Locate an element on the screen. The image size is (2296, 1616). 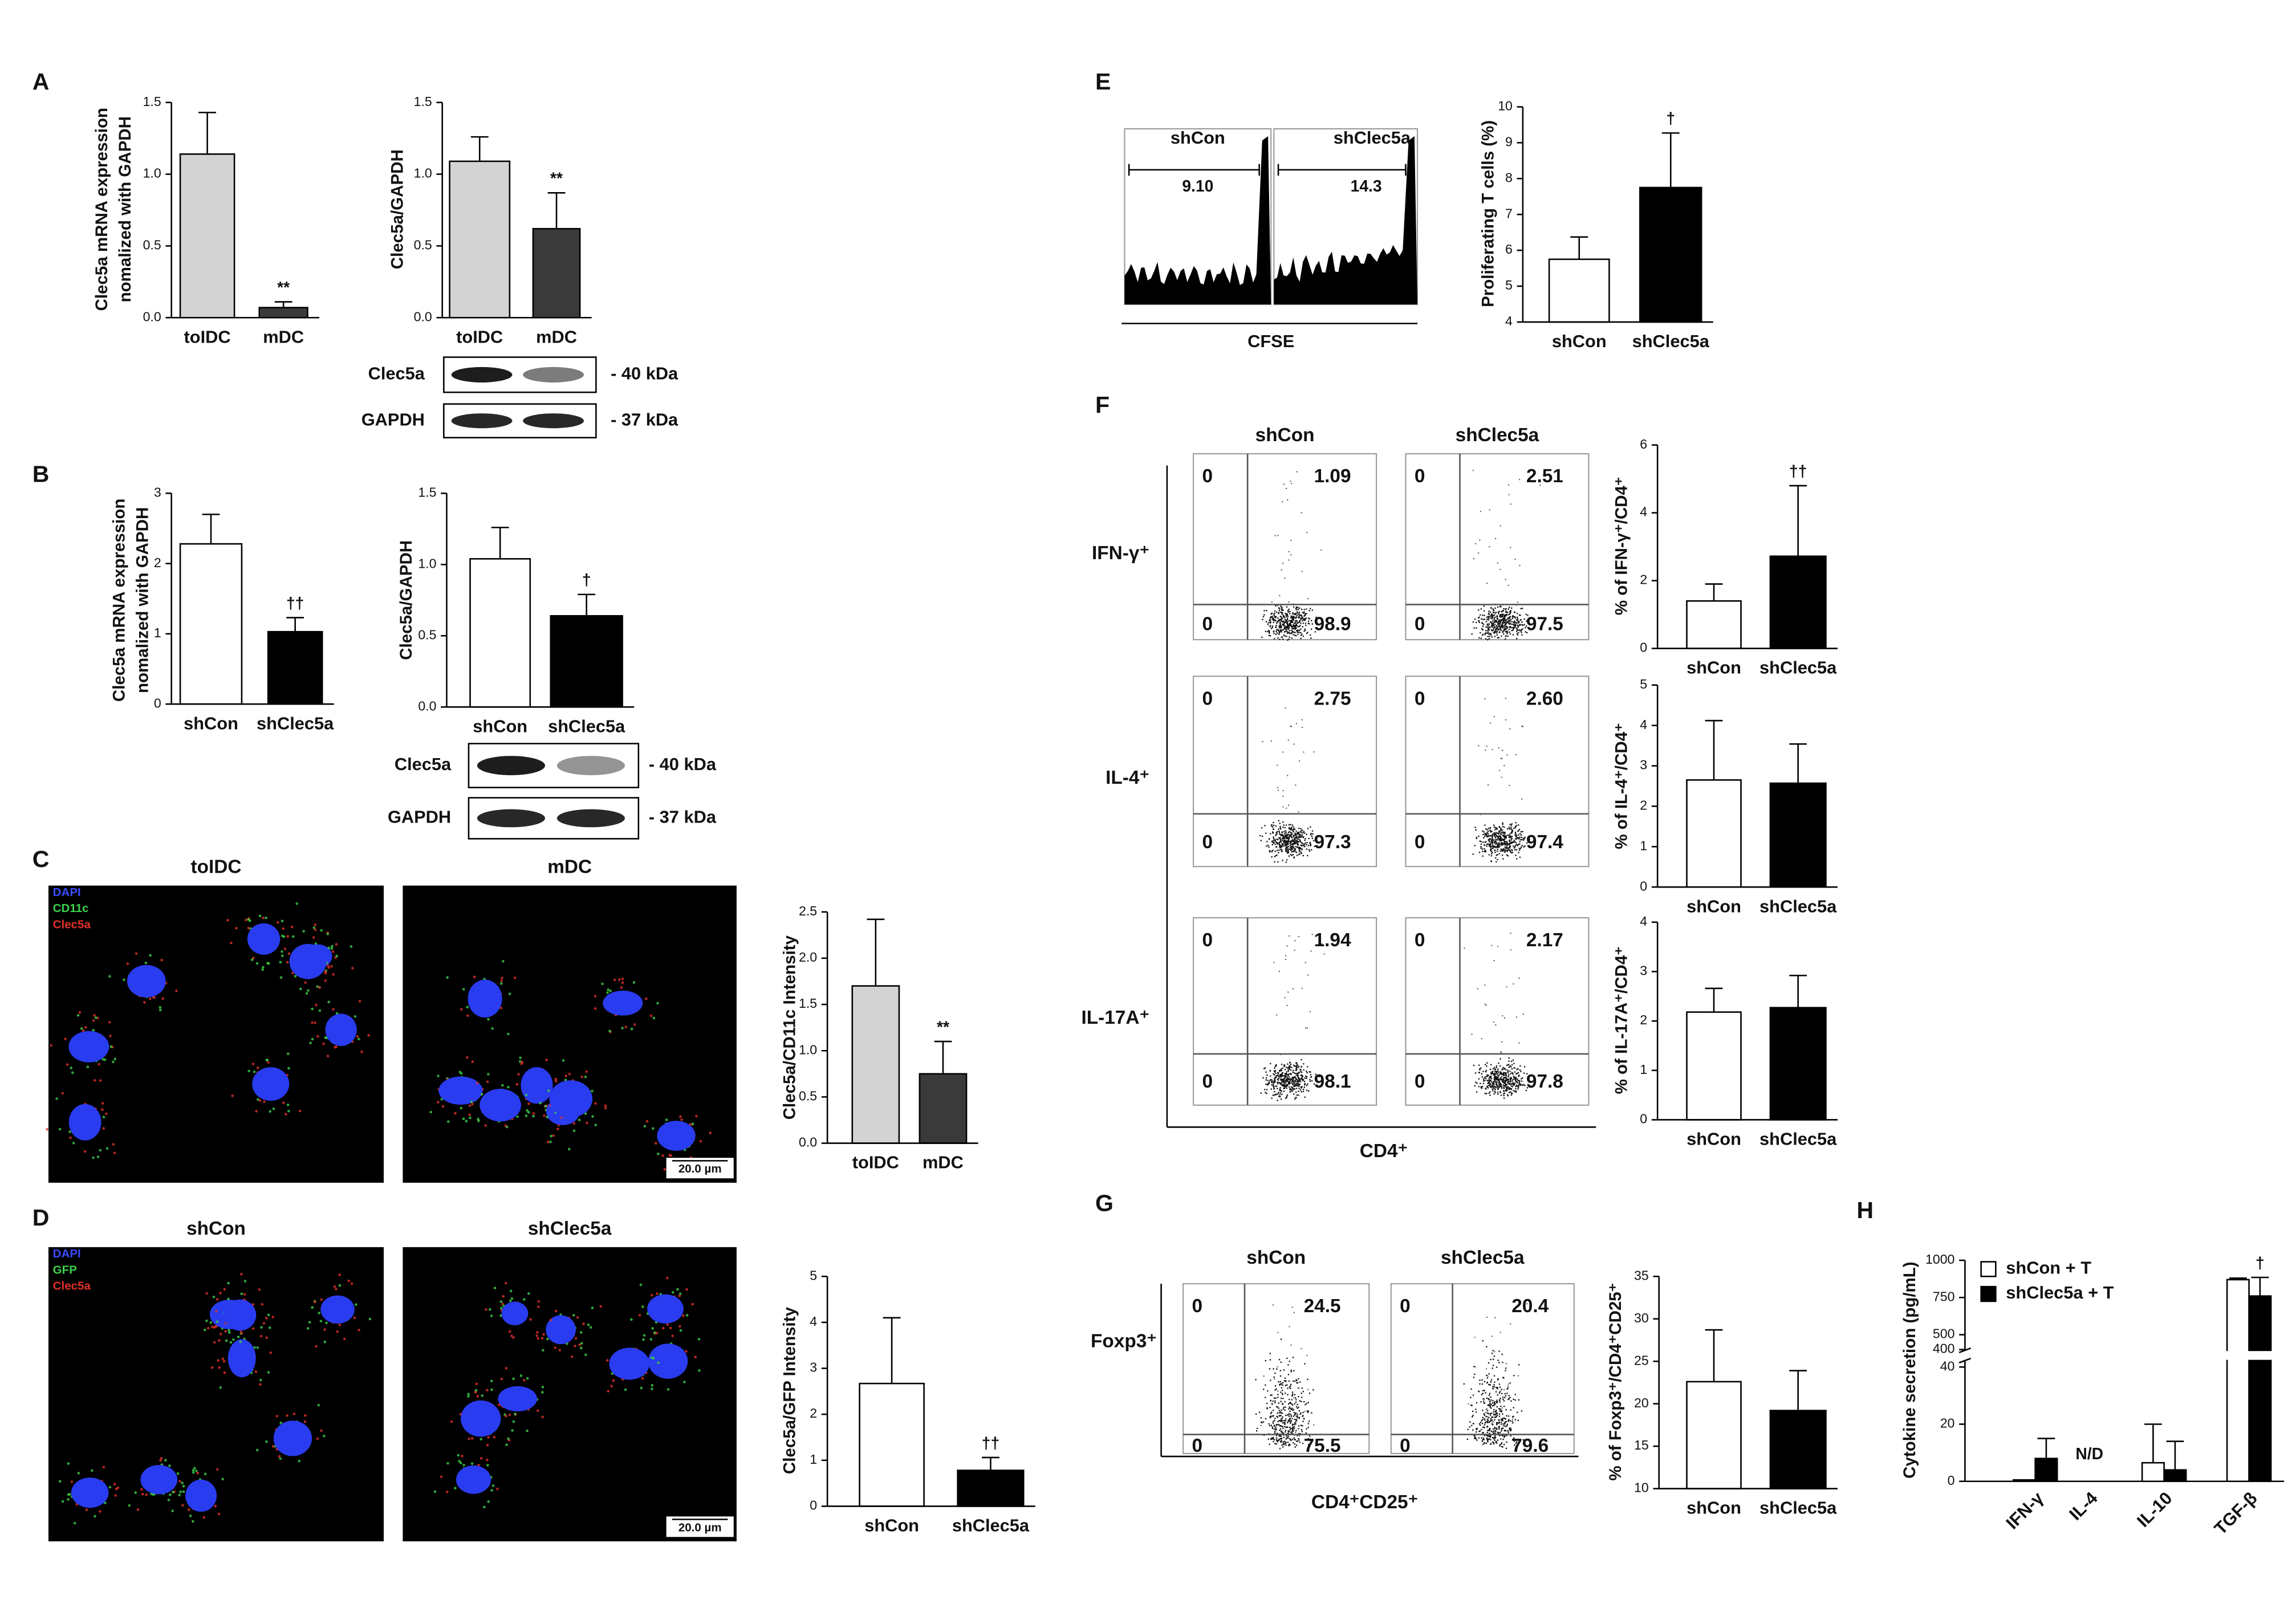
quadrant-value: 97.8 is located at coordinates (1544, 1081).